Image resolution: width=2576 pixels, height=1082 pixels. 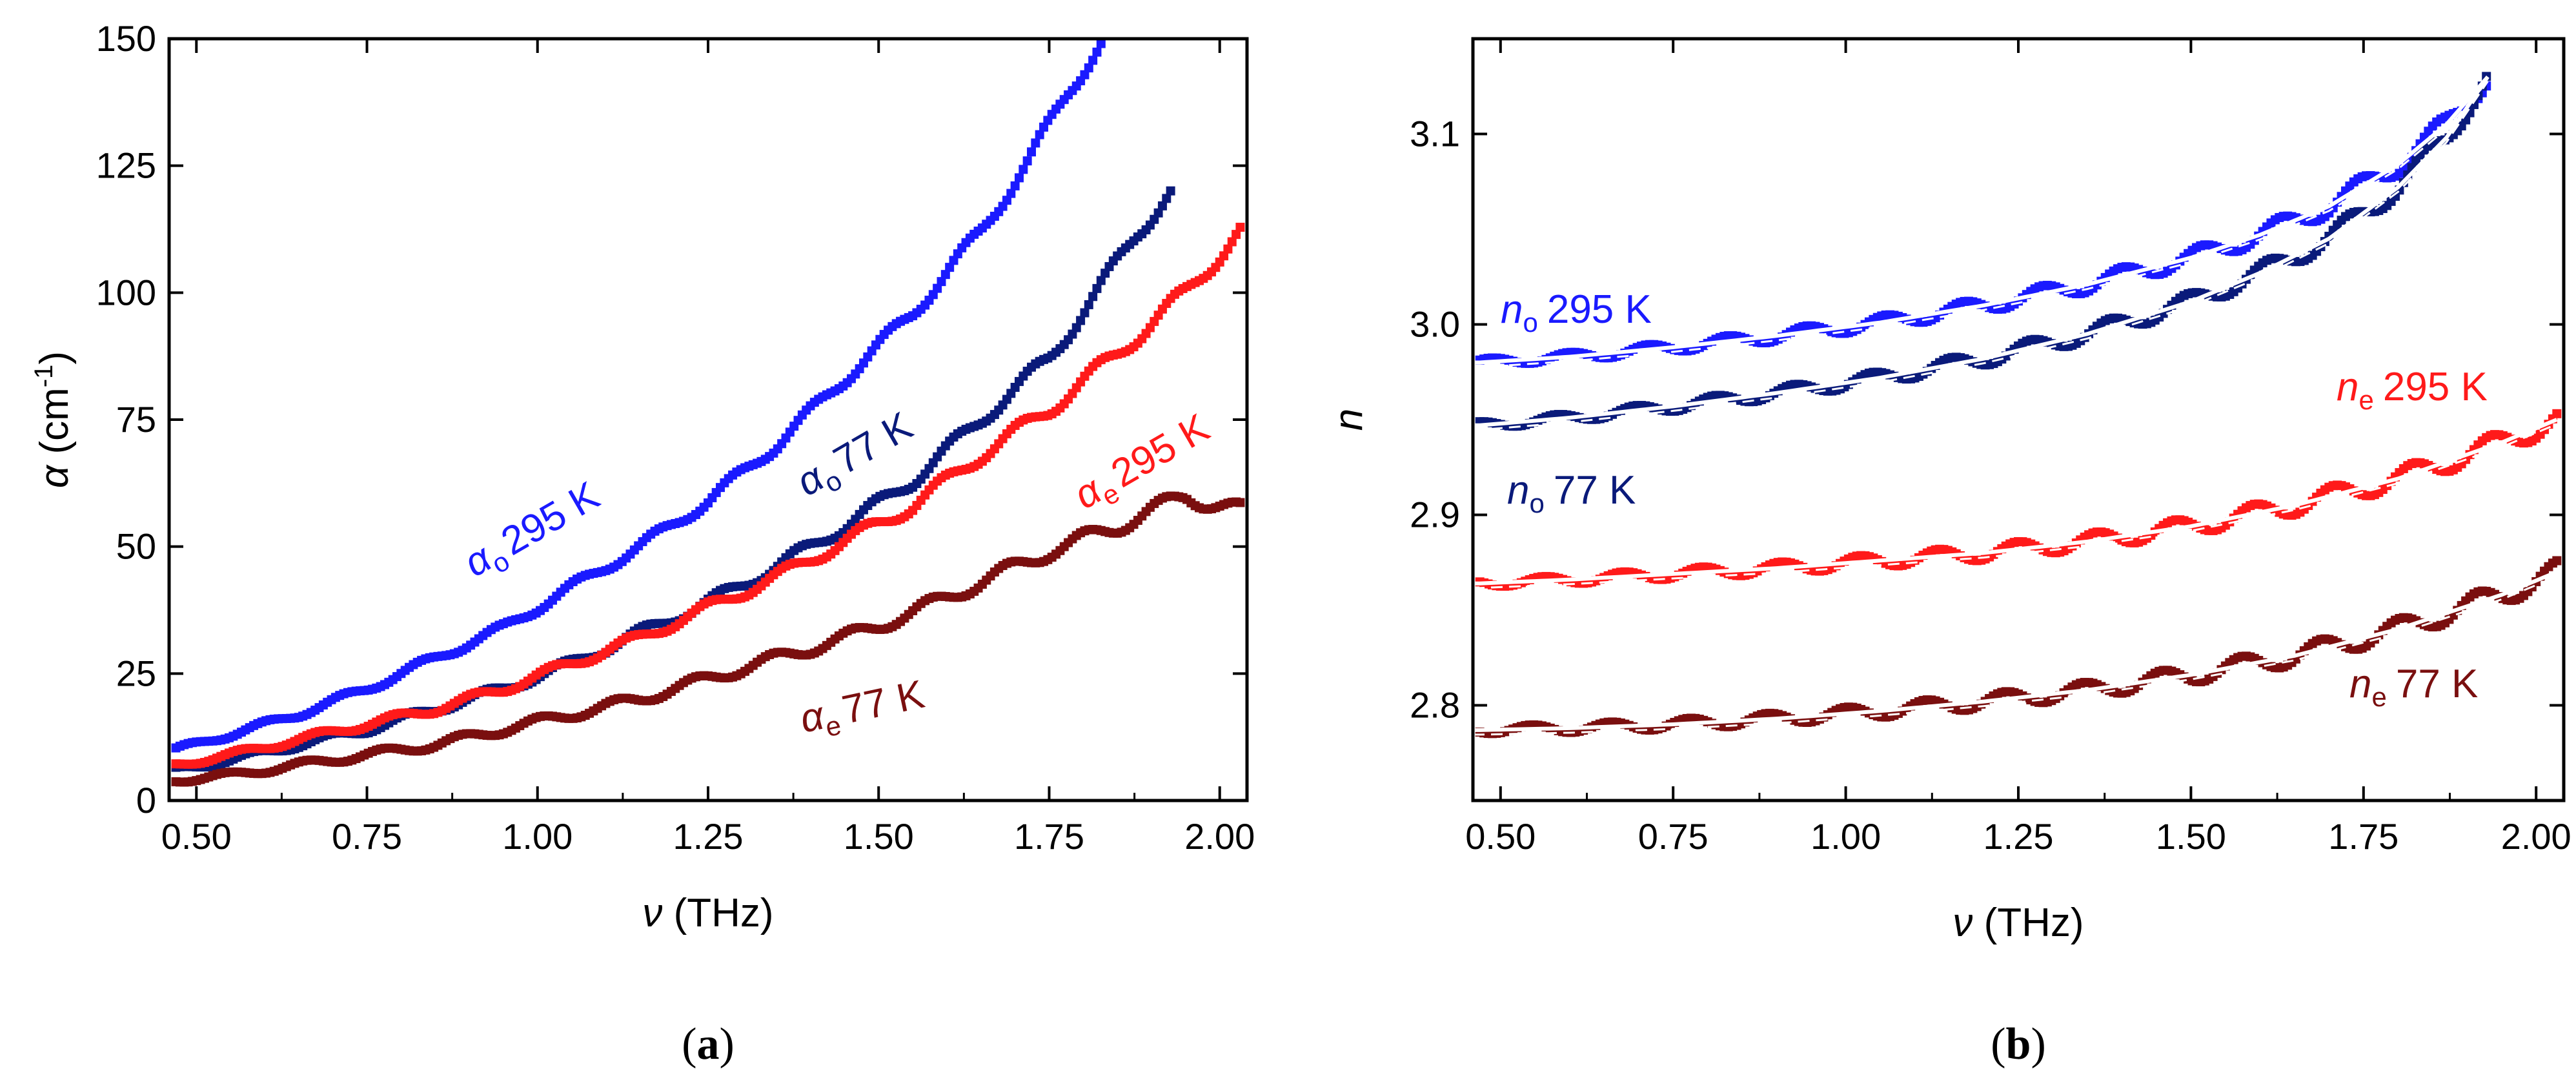 I want to click on a-xtick-label: 1.00, so click(x=537, y=837).